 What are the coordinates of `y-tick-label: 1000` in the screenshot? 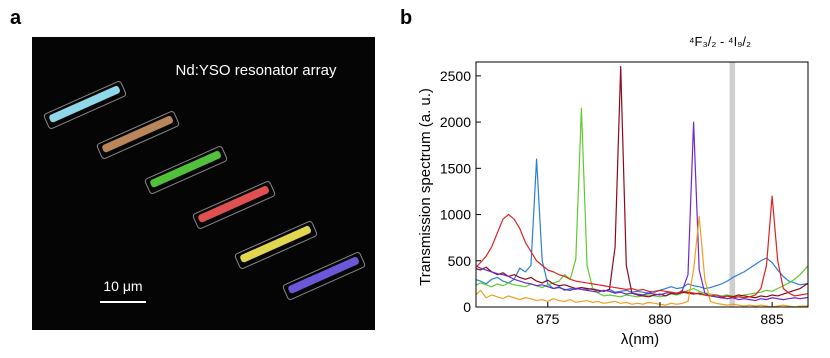 It's located at (455, 215).